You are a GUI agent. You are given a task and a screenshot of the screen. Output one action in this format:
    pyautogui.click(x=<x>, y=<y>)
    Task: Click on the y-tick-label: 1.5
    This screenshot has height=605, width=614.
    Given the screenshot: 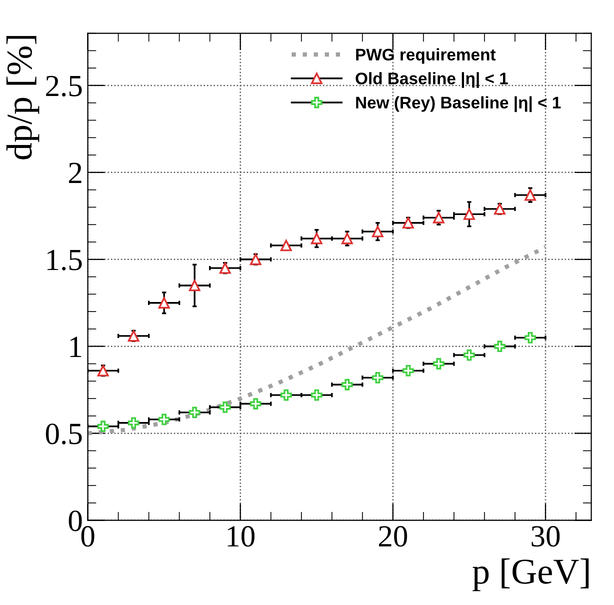 What is the action you would take?
    pyautogui.click(x=64, y=260)
    